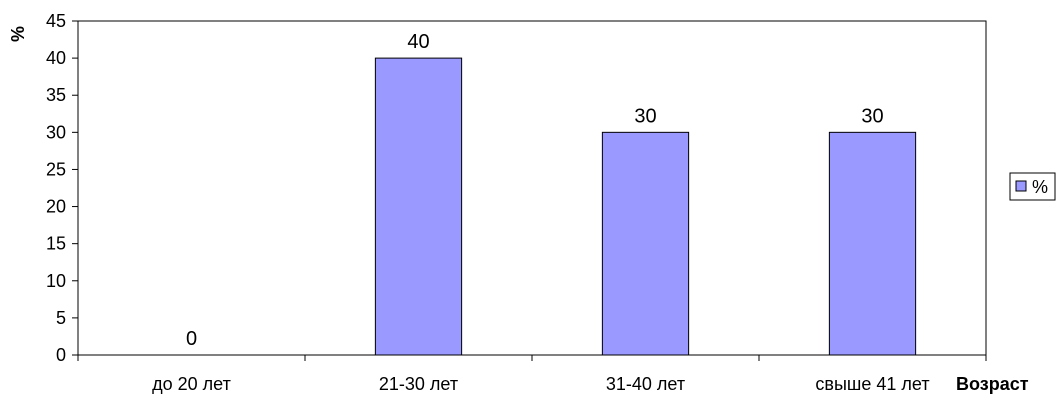 Image resolution: width=1059 pixels, height=405 pixels. I want to click on y-tick-label: 40, so click(56, 58).